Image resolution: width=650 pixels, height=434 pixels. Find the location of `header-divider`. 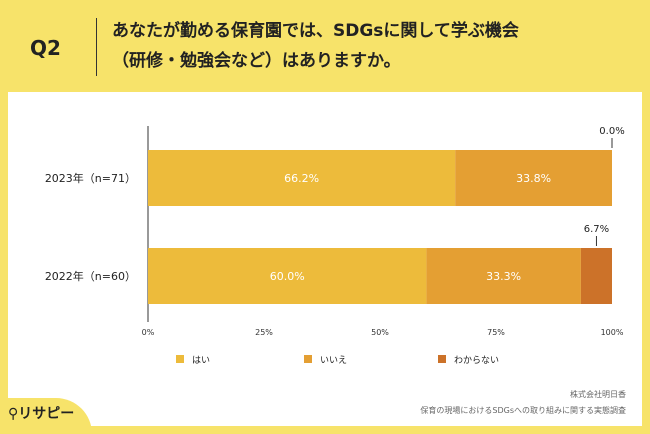

header-divider is located at coordinates (96, 47).